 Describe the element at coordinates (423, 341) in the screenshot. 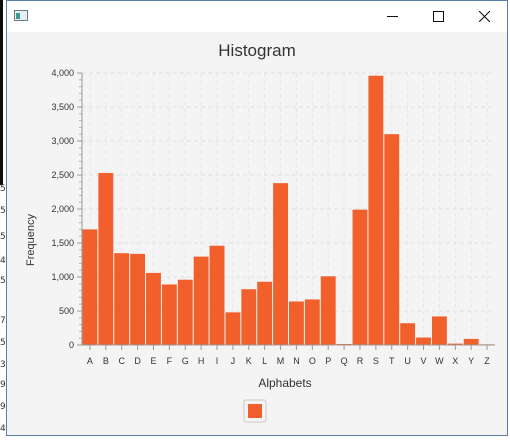

I see `bar-v` at that location.